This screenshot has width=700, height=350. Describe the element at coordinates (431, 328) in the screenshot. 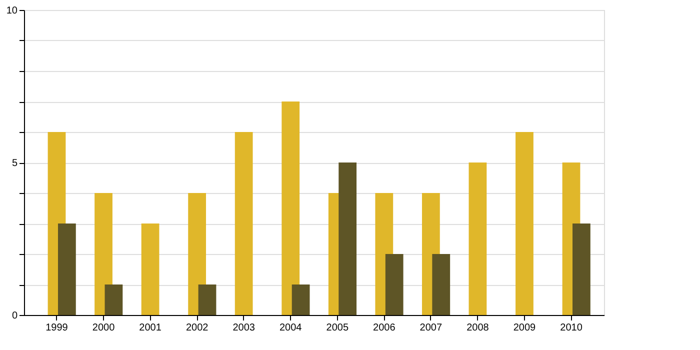

I see `x-tick-label: 2007` at that location.